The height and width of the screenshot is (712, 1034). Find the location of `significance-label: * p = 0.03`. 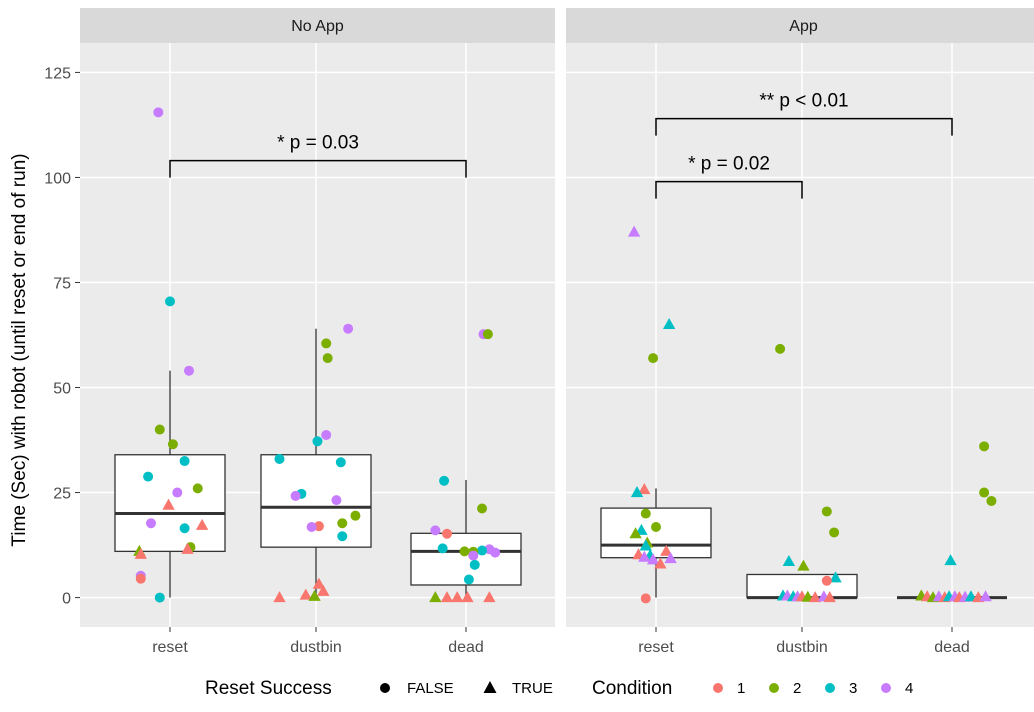

significance-label: * p = 0.03 is located at coordinates (318, 143).